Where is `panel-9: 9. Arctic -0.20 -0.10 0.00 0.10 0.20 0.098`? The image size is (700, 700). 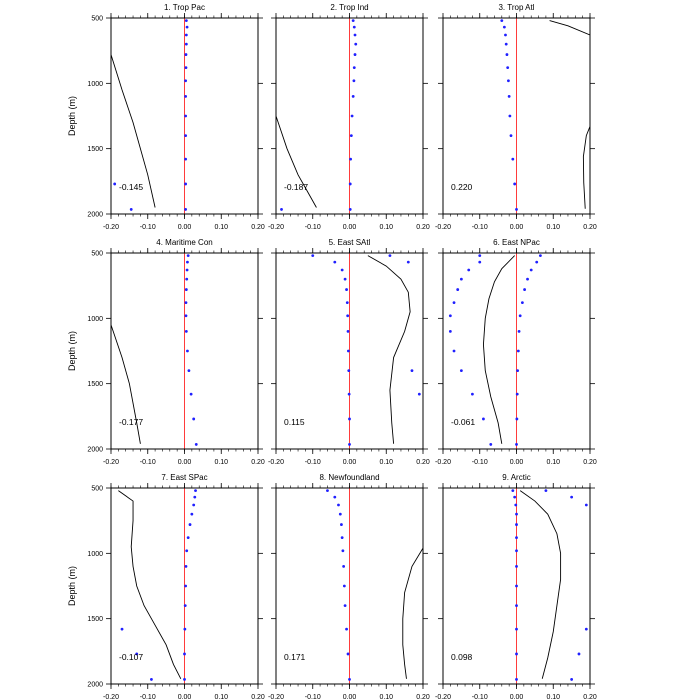 panel-9: 9. Arctic -0.20 -0.10 0.00 0.10 0.20 0.098 is located at coordinates (516, 586).